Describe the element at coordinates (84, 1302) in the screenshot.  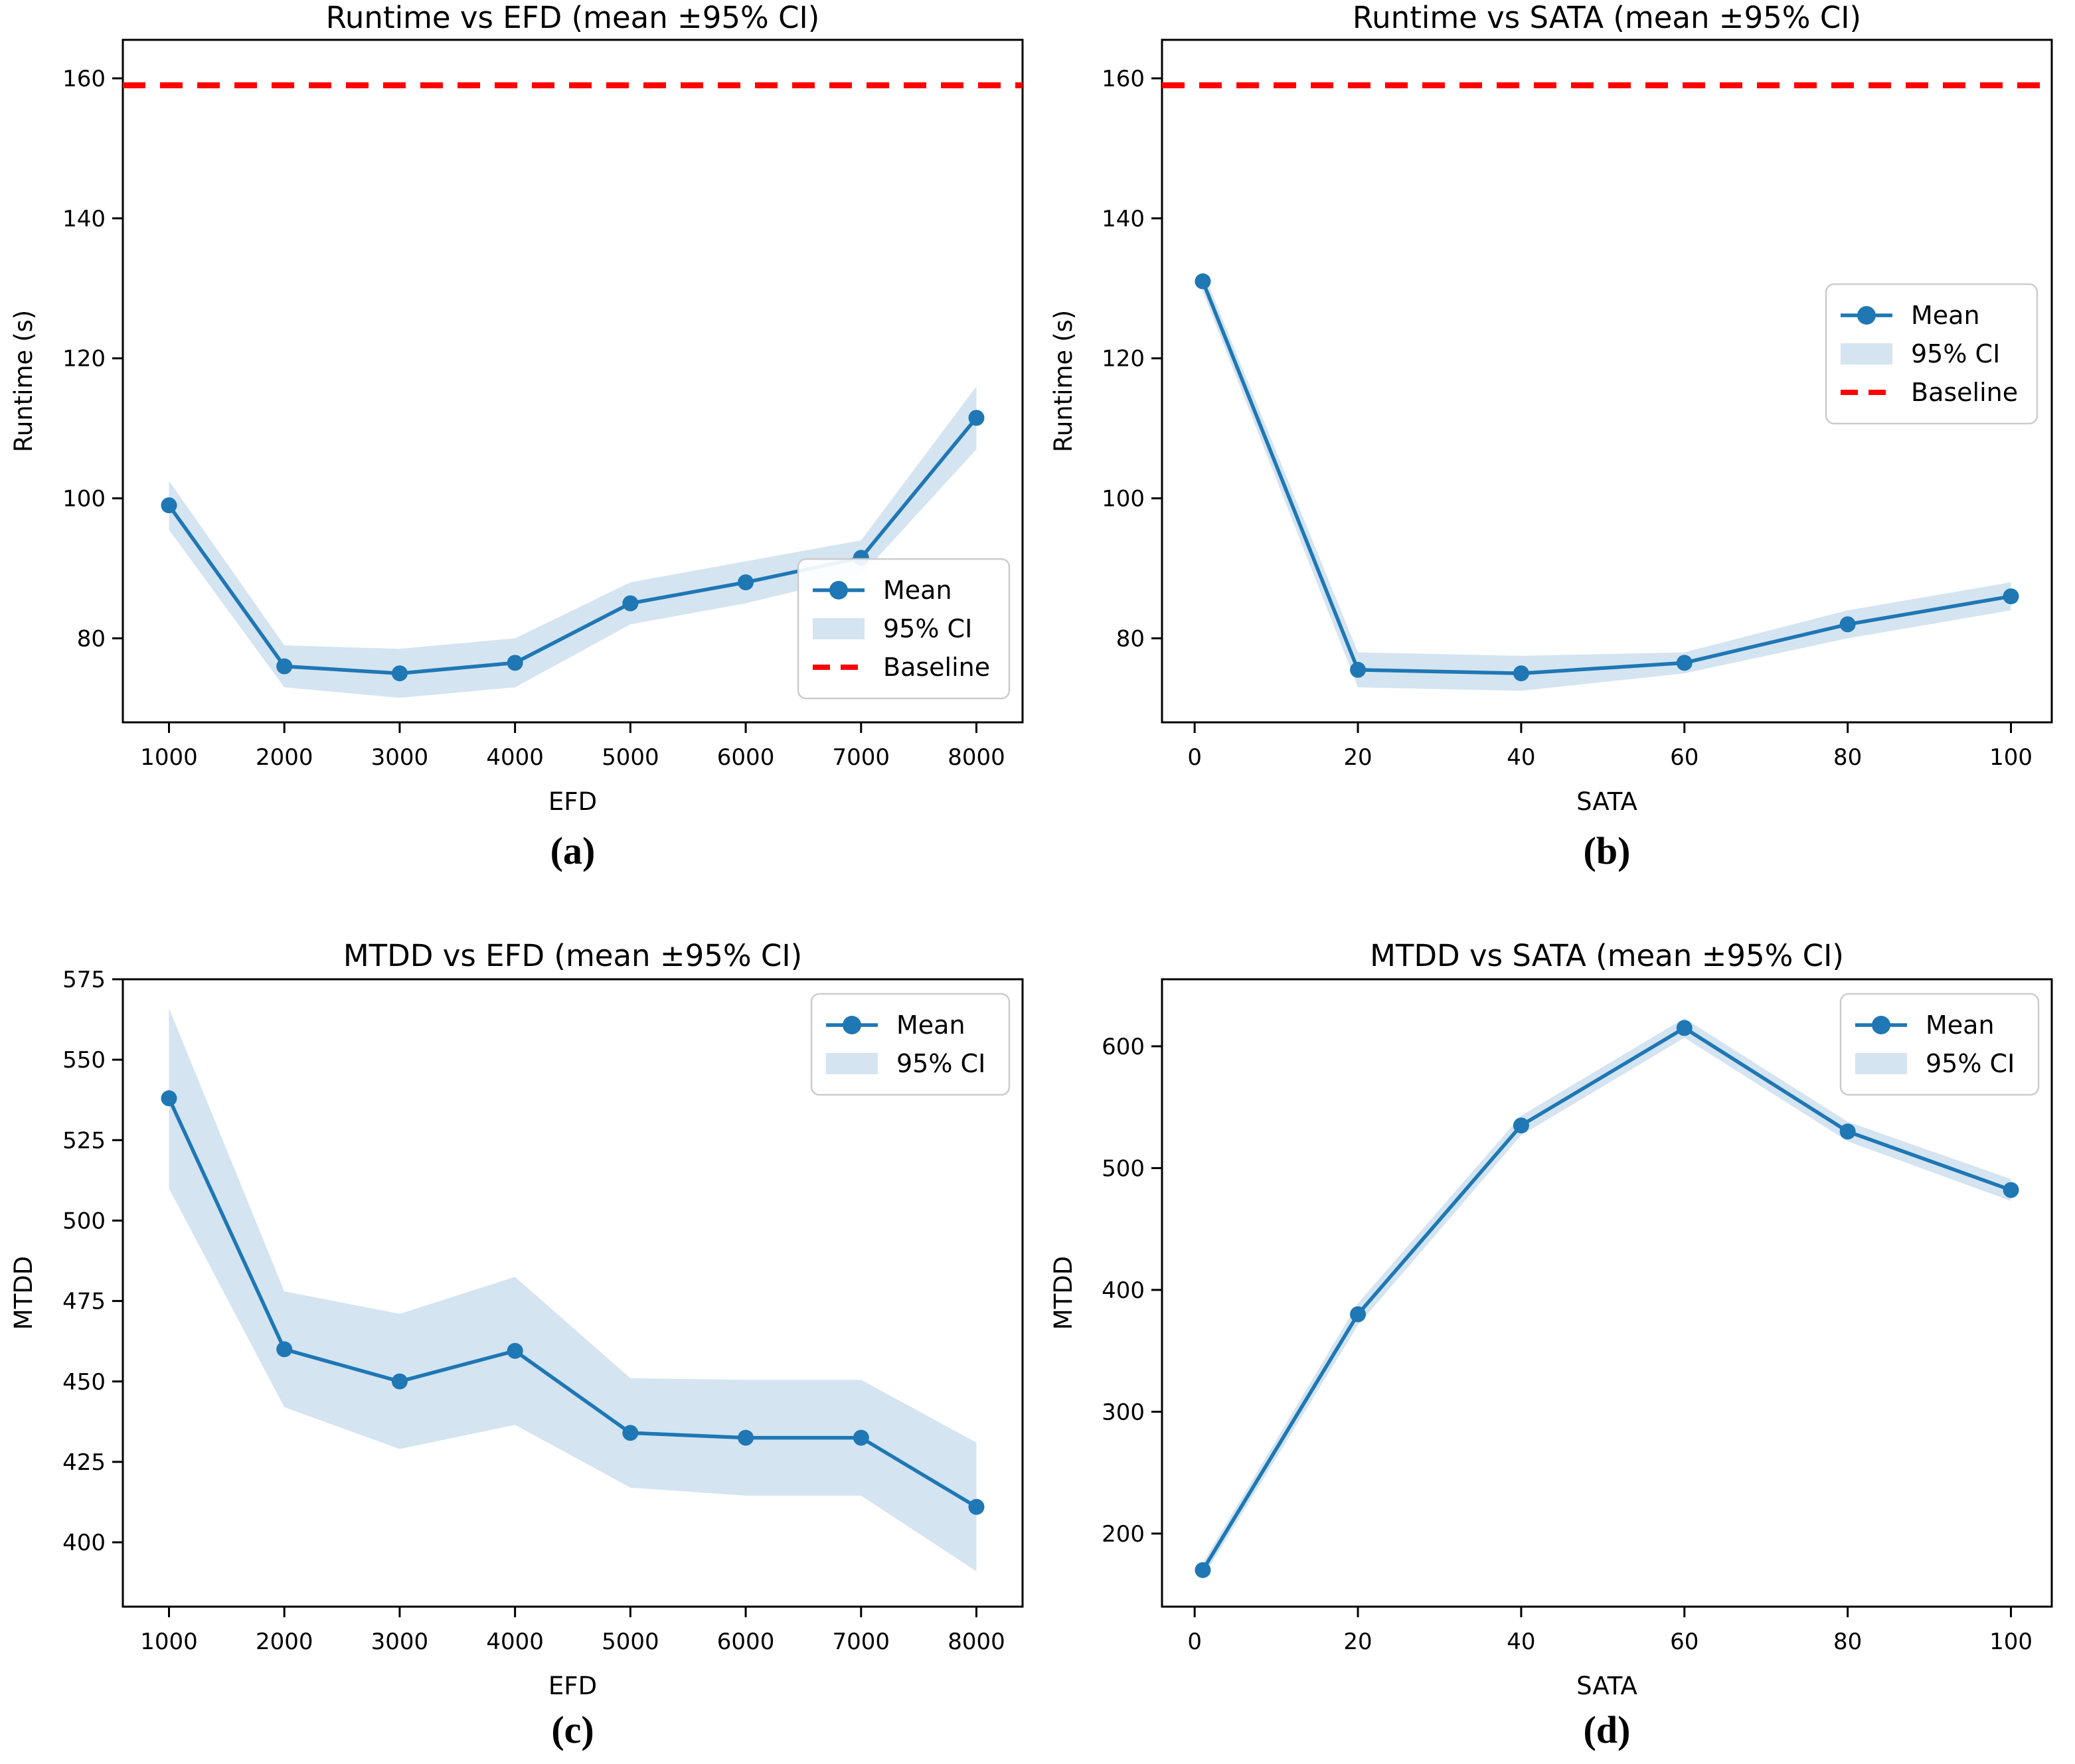
I see `svg-text: 475` at that location.